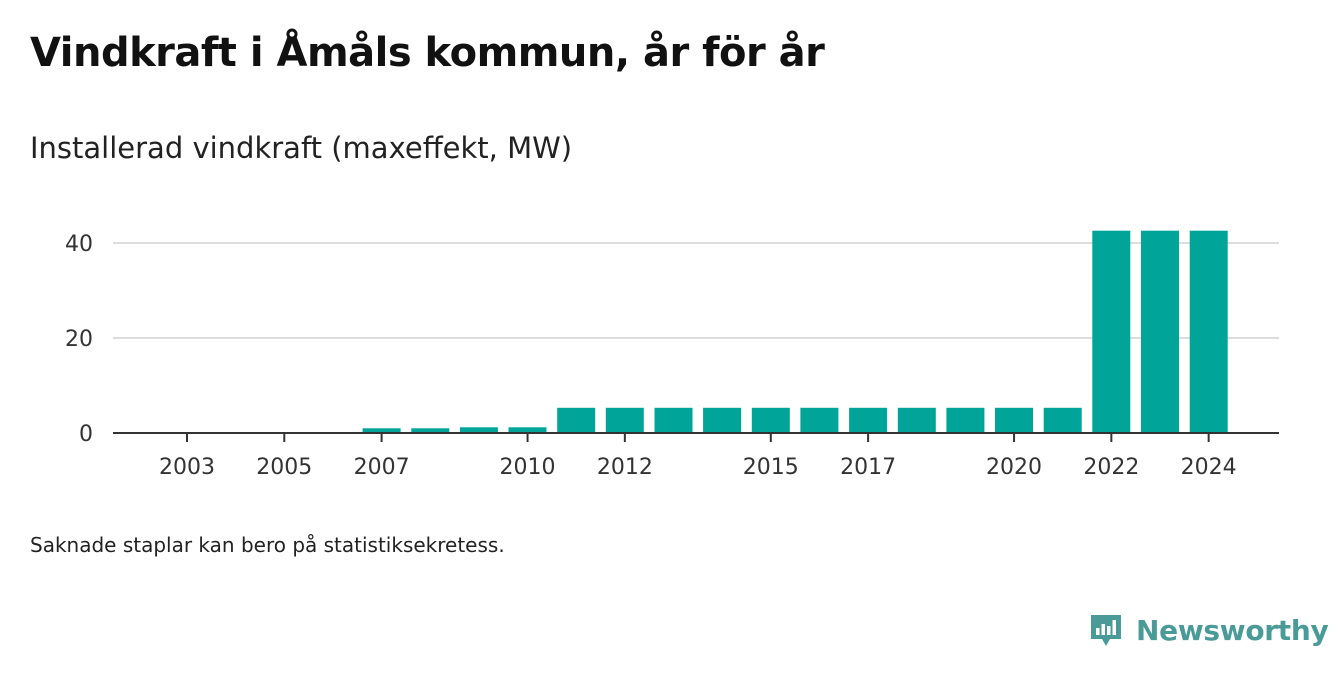 This screenshot has width=1340, height=685. What do you see at coordinates (1014, 420) in the screenshot?
I see `bar-2020` at bounding box center [1014, 420].